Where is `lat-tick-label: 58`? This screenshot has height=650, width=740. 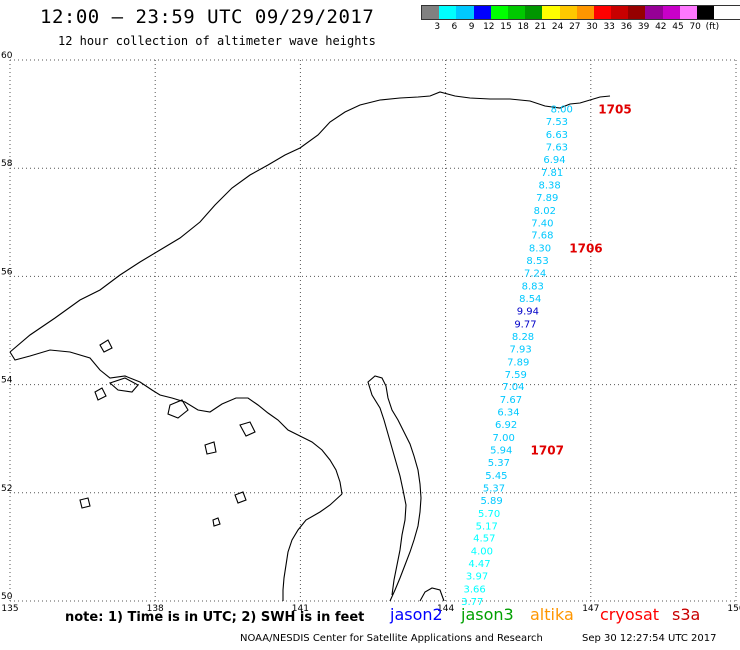 lat-tick-label: 58 is located at coordinates (7, 164).